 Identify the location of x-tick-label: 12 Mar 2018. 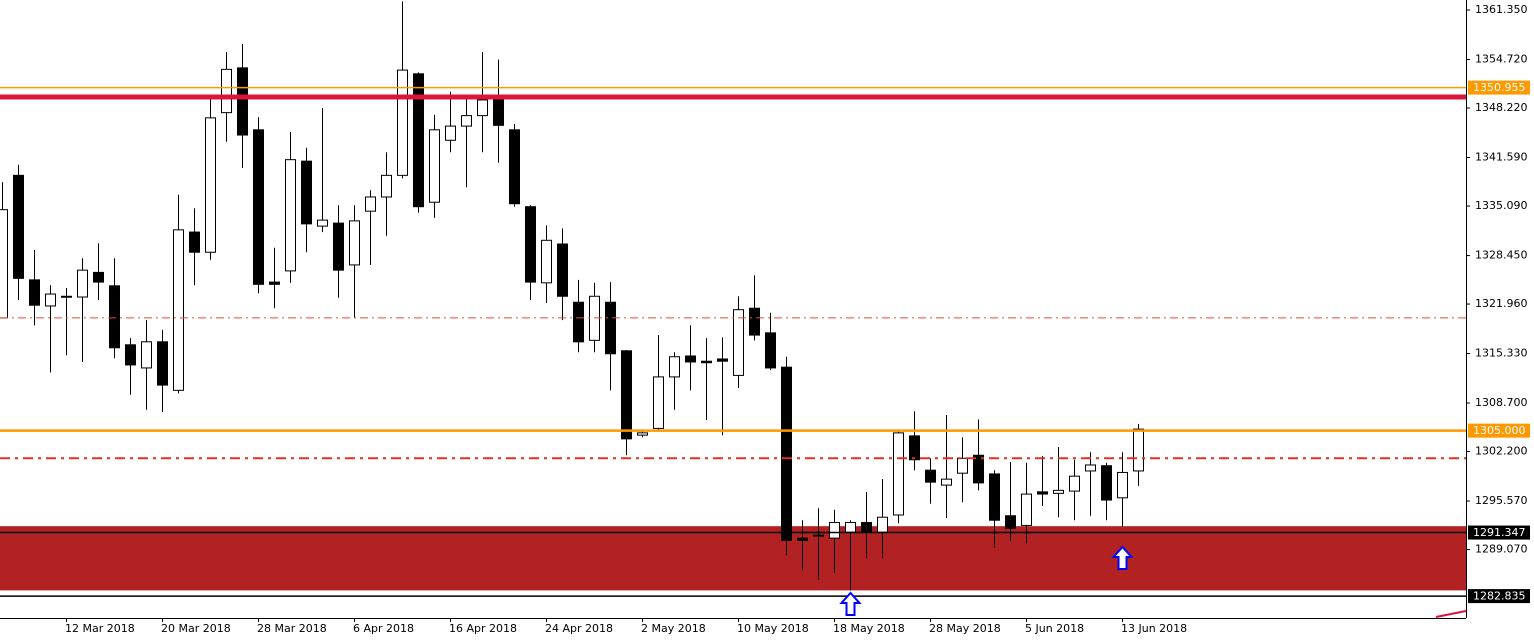
(100, 628).